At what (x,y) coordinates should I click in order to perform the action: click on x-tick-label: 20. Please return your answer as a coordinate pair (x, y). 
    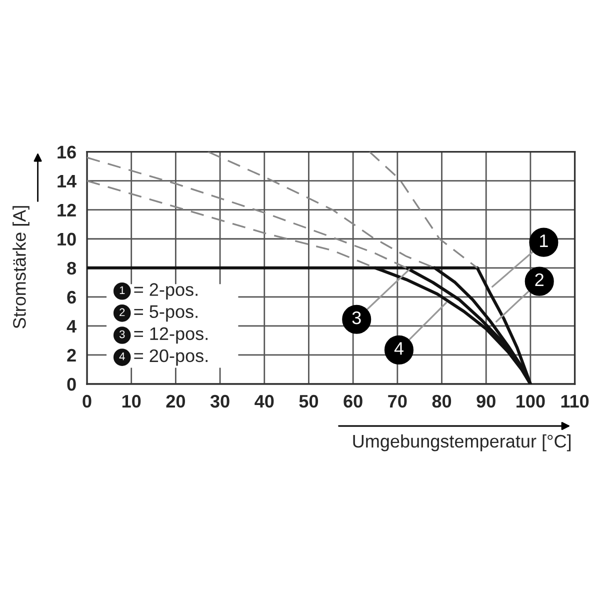
    Looking at the image, I should click on (175, 401).